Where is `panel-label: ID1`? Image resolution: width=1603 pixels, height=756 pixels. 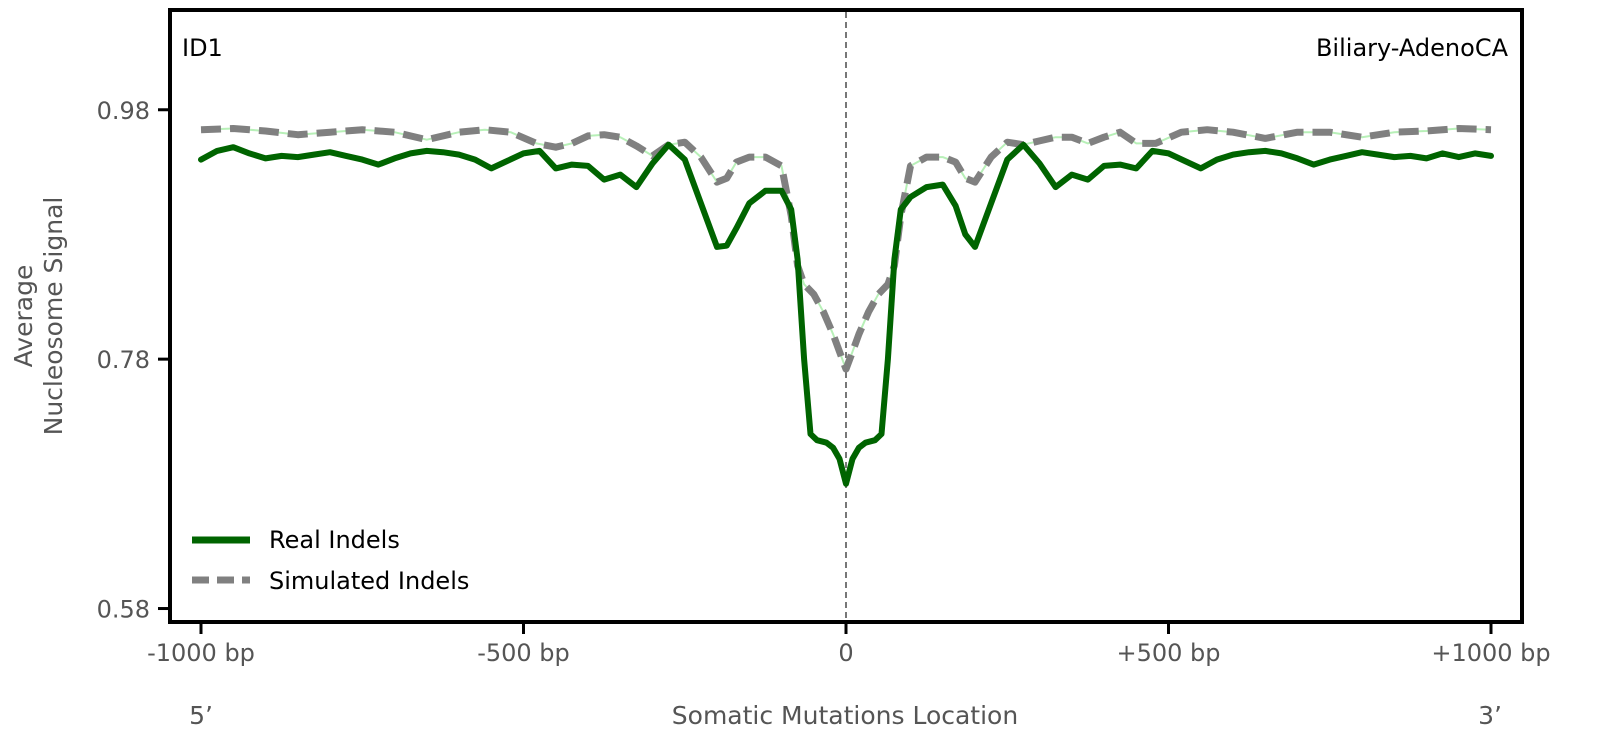 panel-label: ID1 is located at coordinates (202, 48).